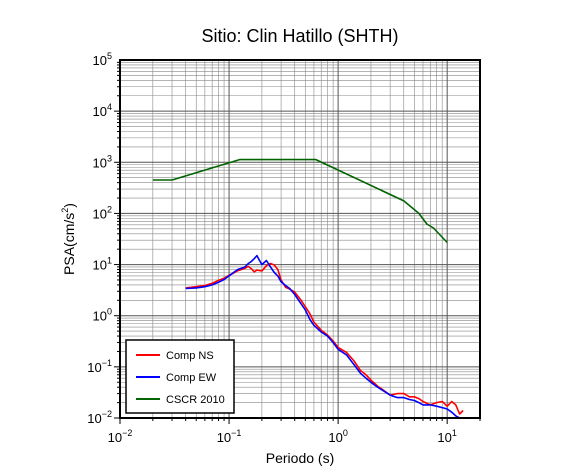  Describe the element at coordinates (294, 431) in the screenshot. I see `x-axis-ticks: 10⁻² 10⁻¹ 10⁰ 10¹` at that location.